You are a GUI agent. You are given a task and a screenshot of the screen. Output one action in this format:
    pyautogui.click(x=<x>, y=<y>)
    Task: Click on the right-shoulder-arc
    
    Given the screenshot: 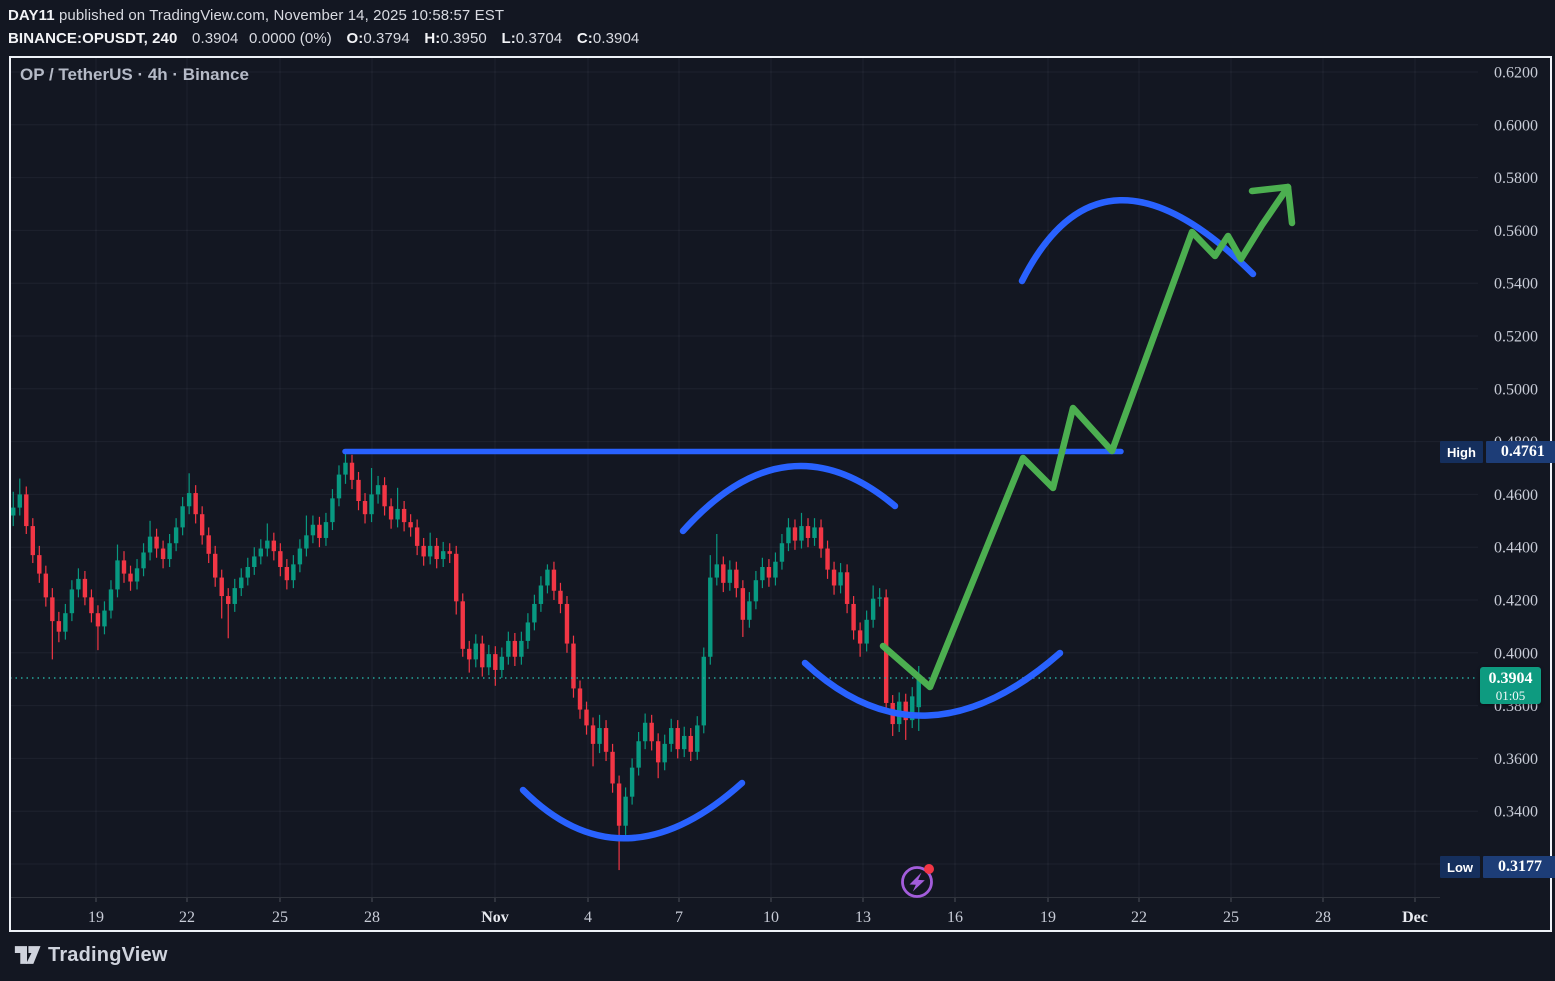 What is the action you would take?
    pyautogui.click(x=932, y=684)
    